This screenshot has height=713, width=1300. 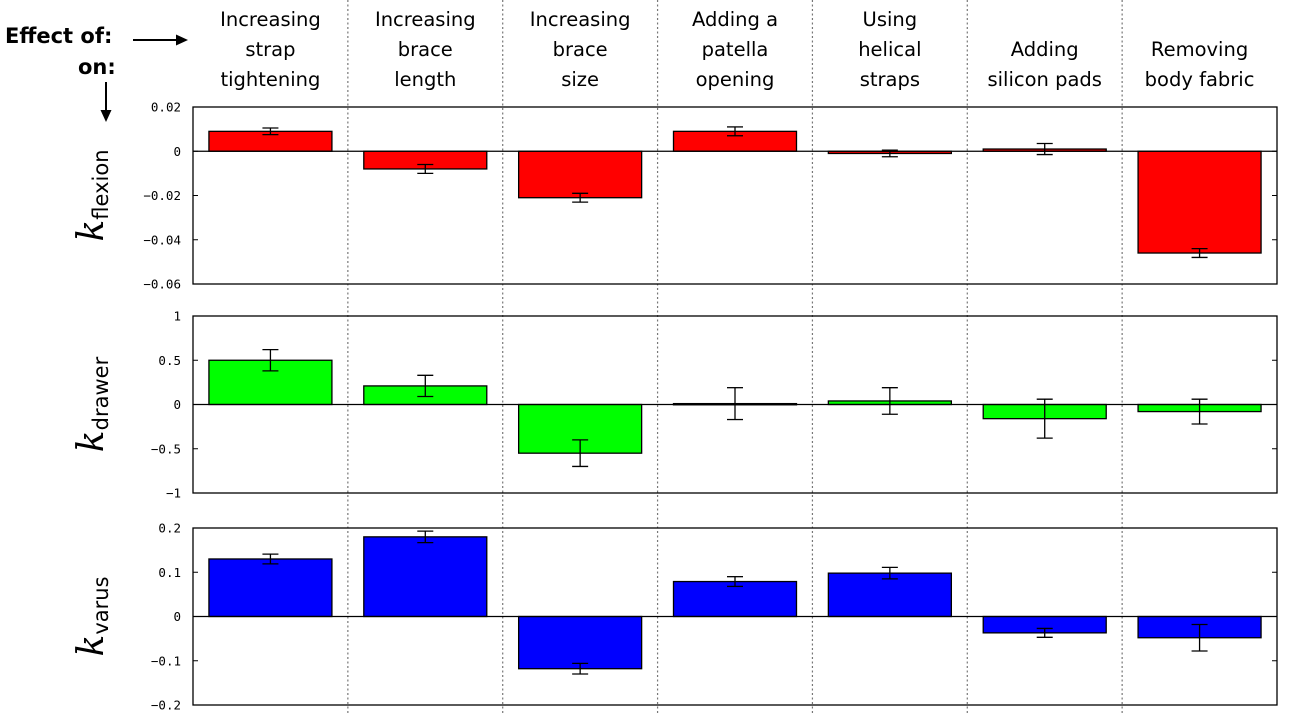 I want to click on y-tick-label: −0.06, so click(x=162, y=284).